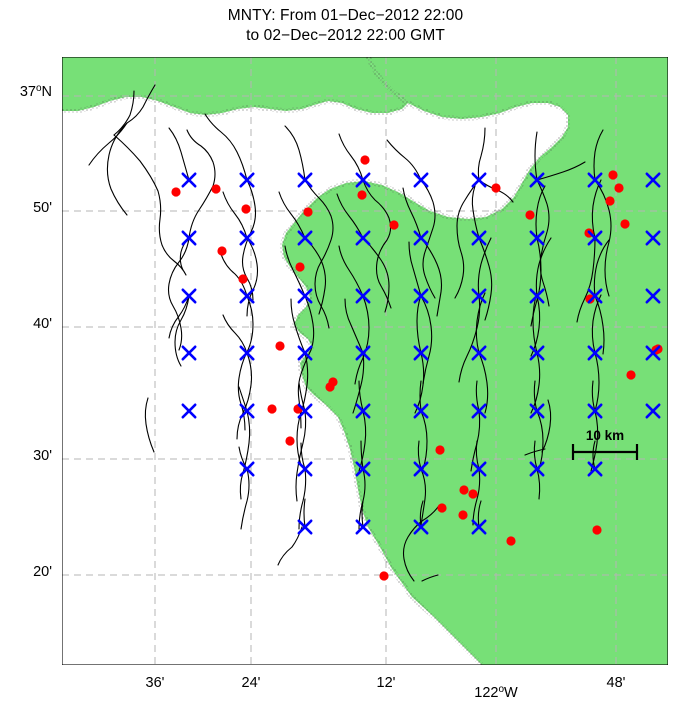 This screenshot has width=691, height=710. I want to click on y-tick-label: 30', so click(42, 456).